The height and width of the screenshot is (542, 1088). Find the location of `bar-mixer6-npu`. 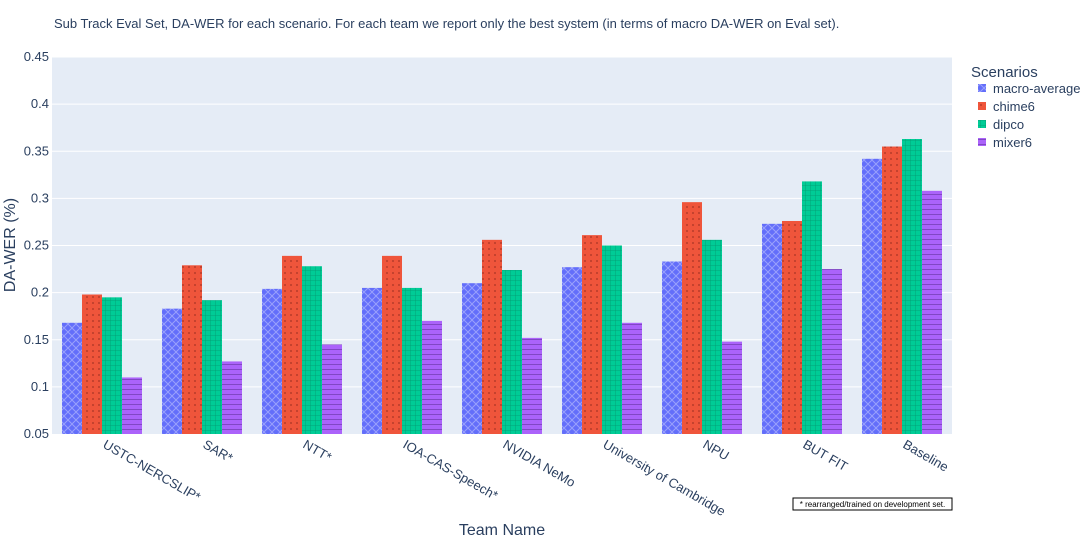

bar-mixer6-npu is located at coordinates (732, 387).